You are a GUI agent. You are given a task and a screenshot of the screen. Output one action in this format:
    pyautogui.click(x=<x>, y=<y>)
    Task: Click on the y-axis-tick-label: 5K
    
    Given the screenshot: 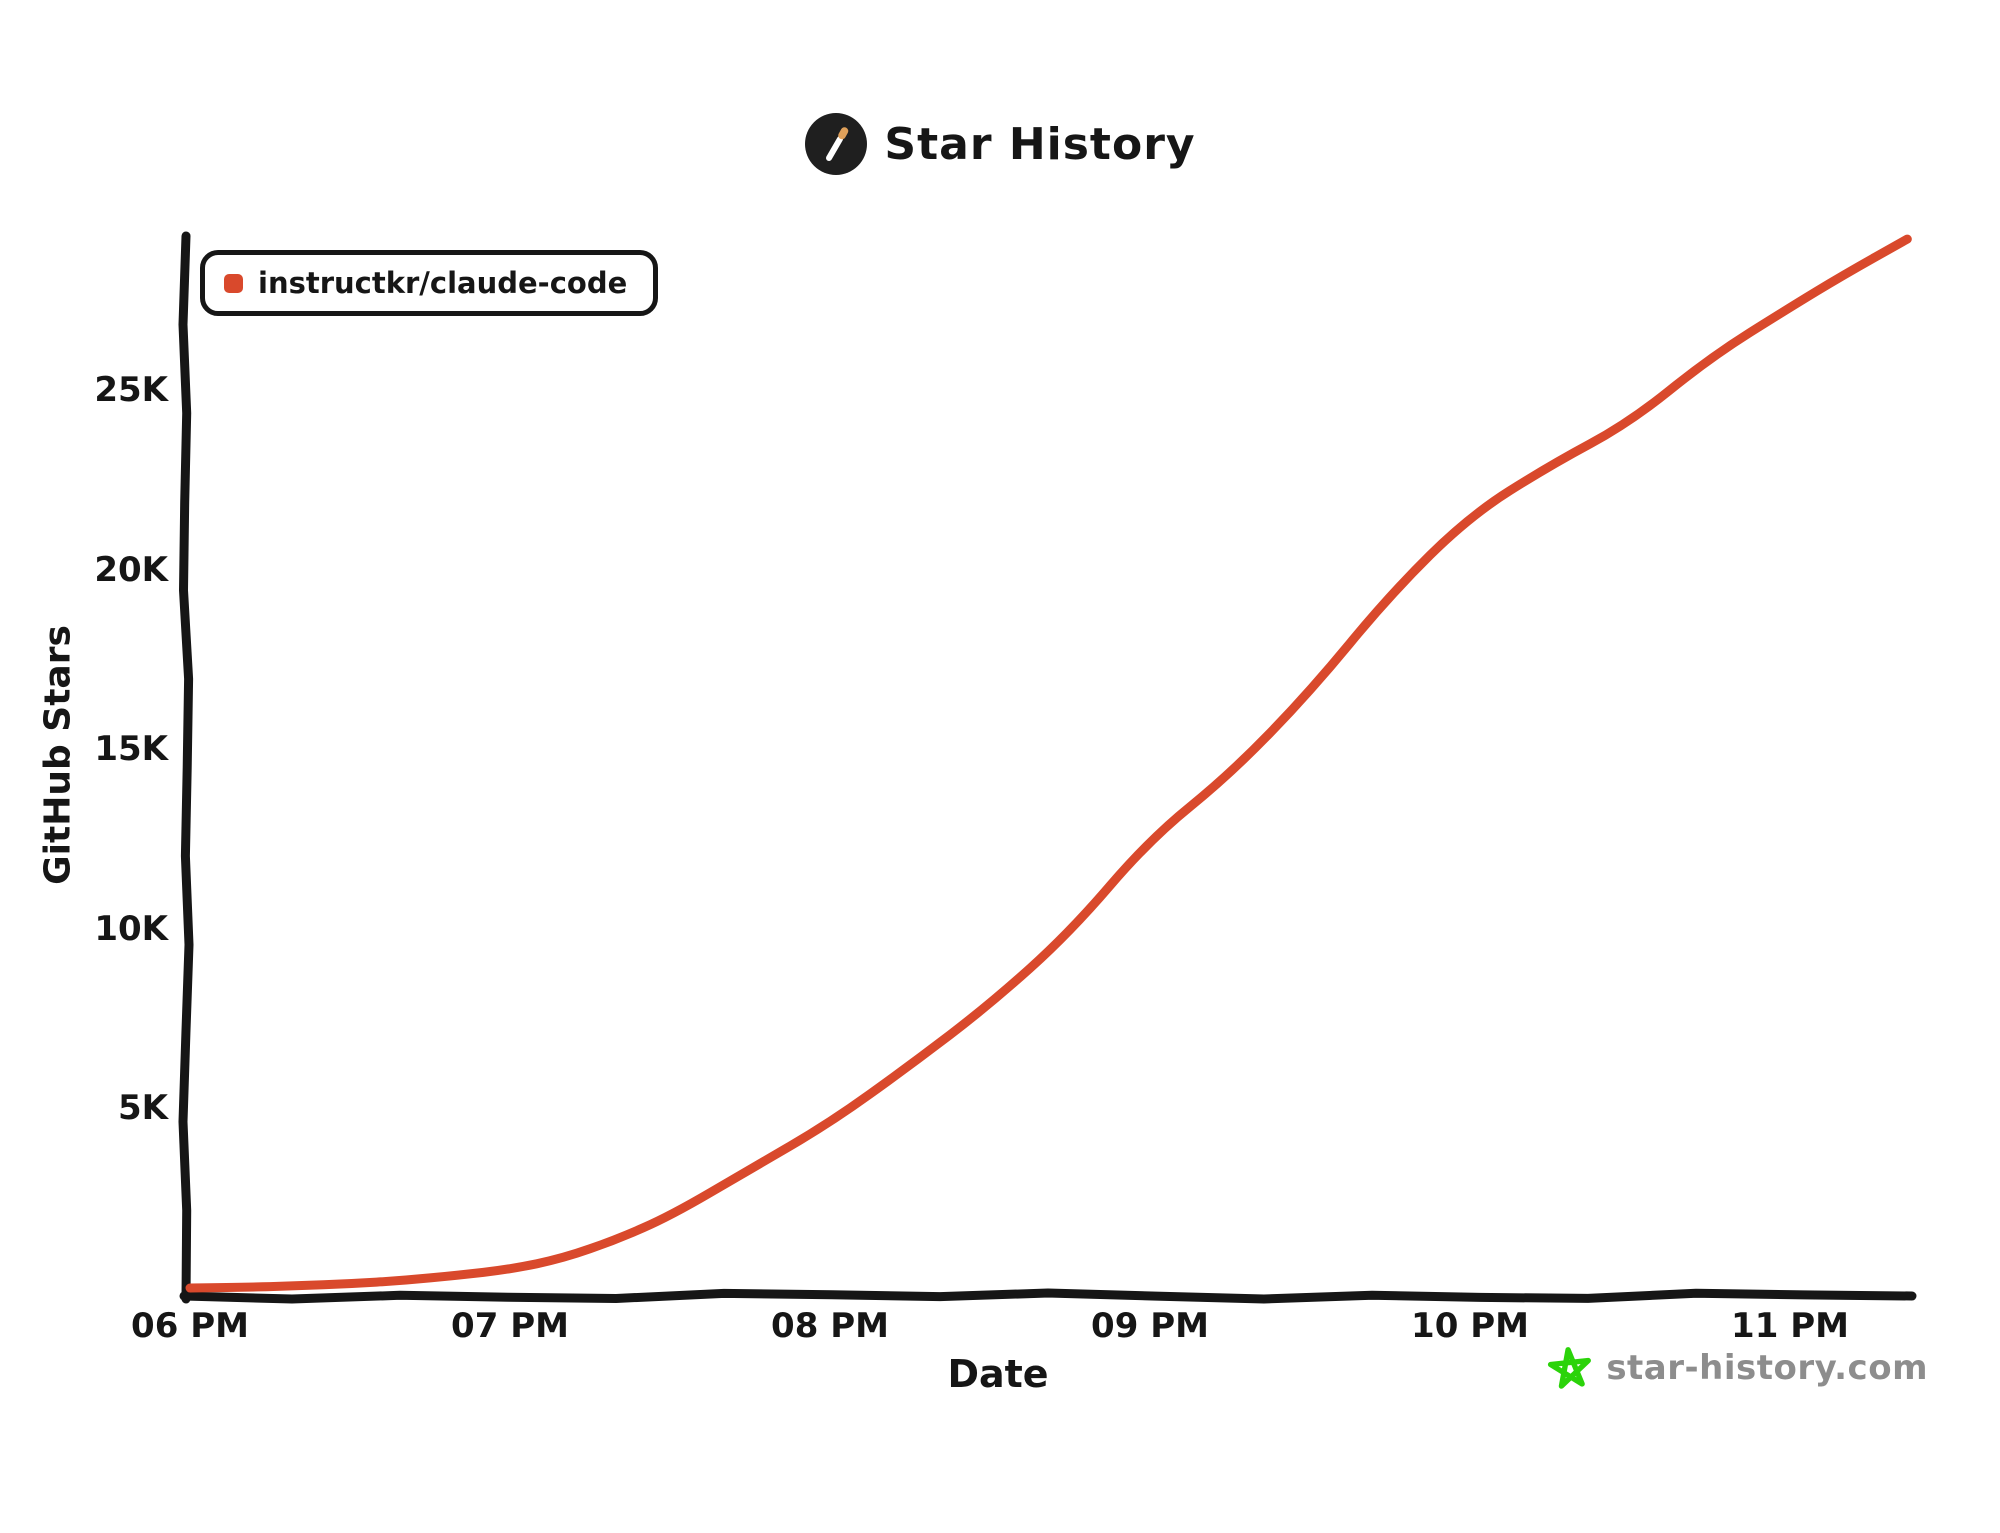 What is the action you would take?
    pyautogui.click(x=142, y=1108)
    